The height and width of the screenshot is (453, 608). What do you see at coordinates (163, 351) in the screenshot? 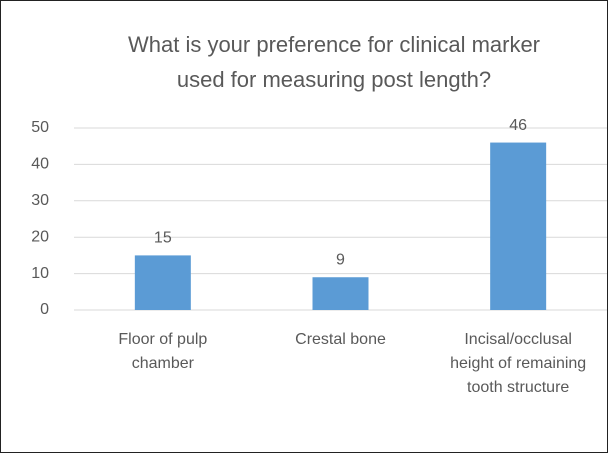
I see `x-tick-label: Floor of pulp chamber` at bounding box center [163, 351].